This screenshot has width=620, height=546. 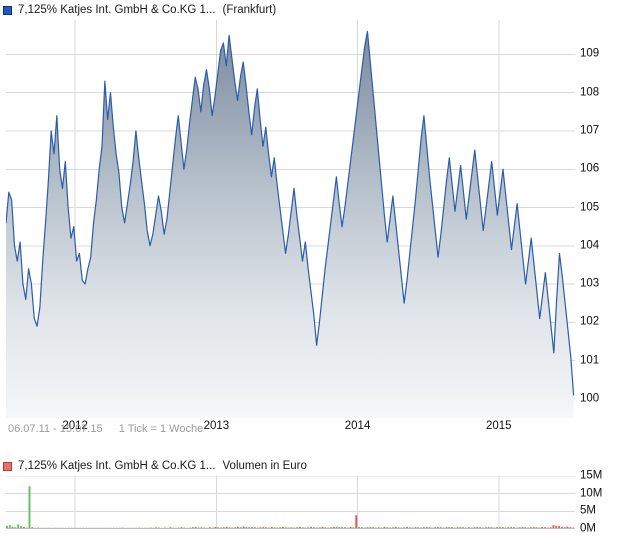 I want to click on volume-subtitle-label: Volumen in Euro, so click(x=264, y=466).